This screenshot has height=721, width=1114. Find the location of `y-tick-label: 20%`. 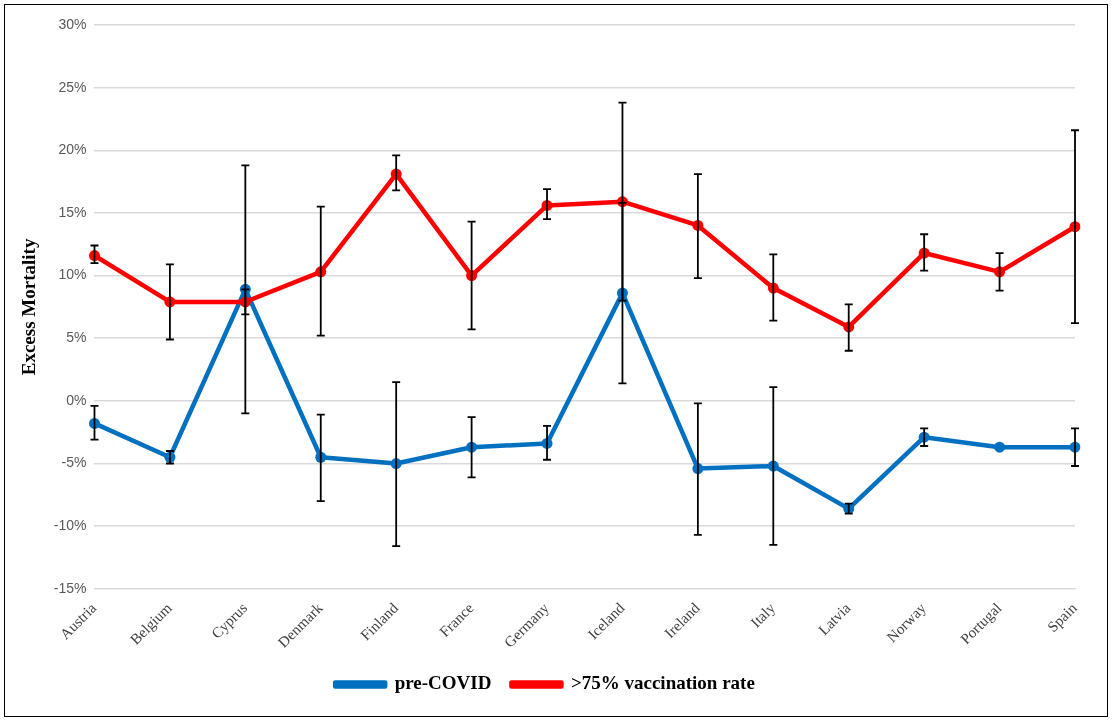

y-tick-label: 20% is located at coordinates (72, 149).